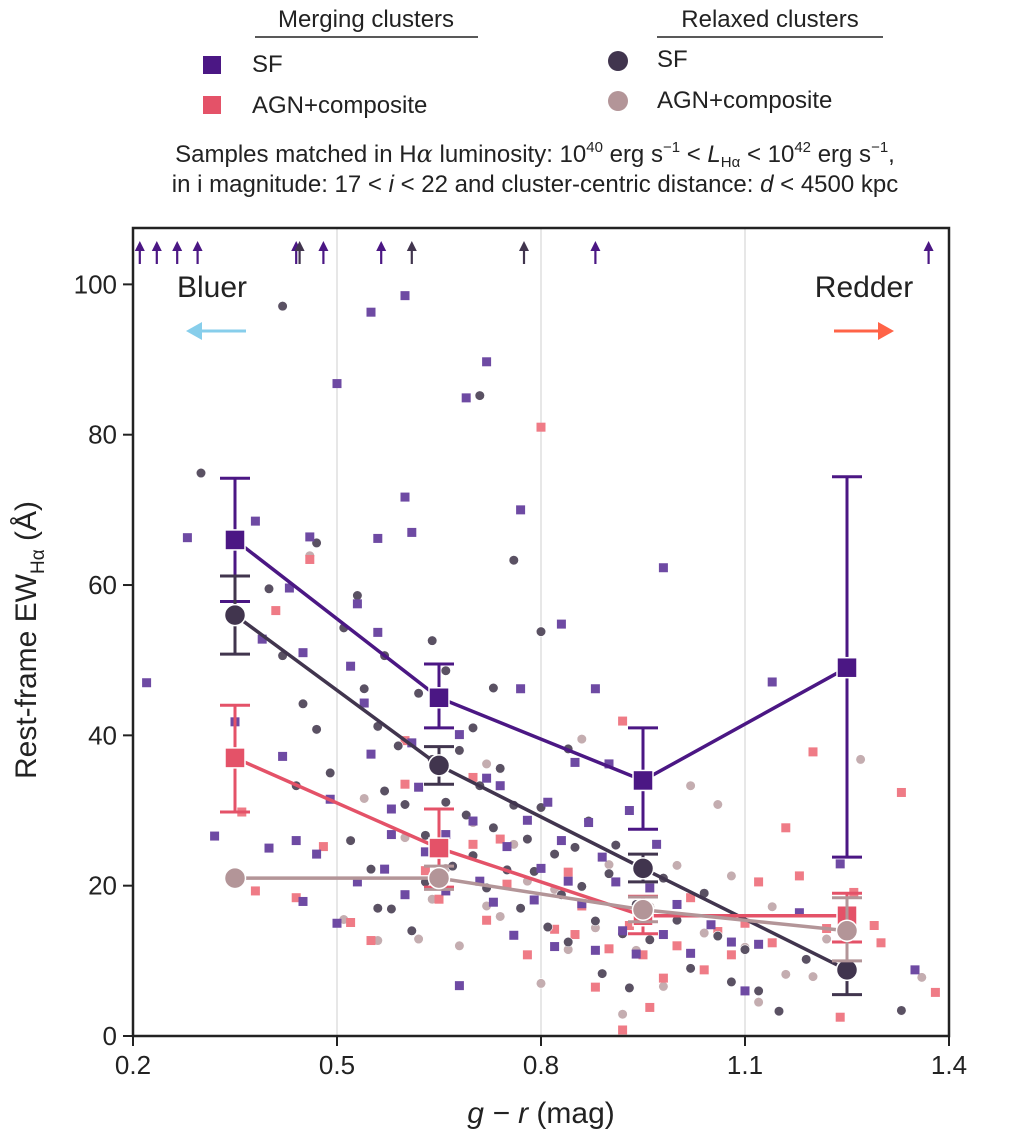  What do you see at coordinates (886, 331) in the screenshot?
I see `redder-arrow-head` at bounding box center [886, 331].